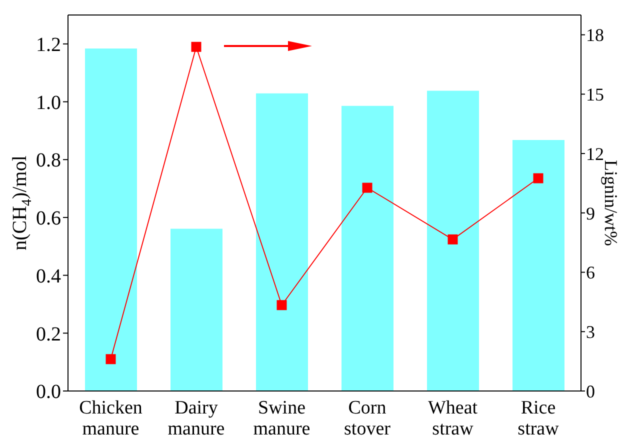  Describe the element at coordinates (539, 417) in the screenshot. I see `x-tick-label: Rice straw` at that location.